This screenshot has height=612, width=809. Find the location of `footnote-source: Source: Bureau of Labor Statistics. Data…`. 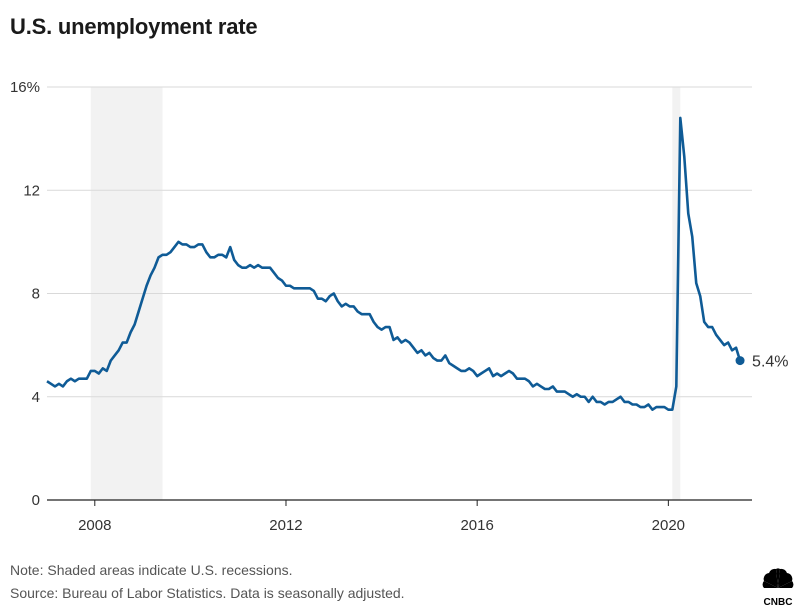

footnote-source: Source: Bureau of Labor Statistics. Data… is located at coordinates (207, 593).